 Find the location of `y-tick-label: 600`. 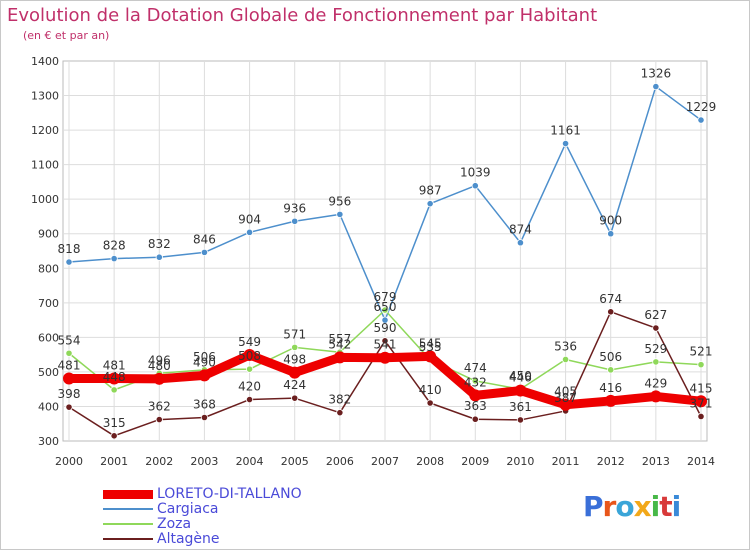

y-tick-label: 600 is located at coordinates (48, 337).